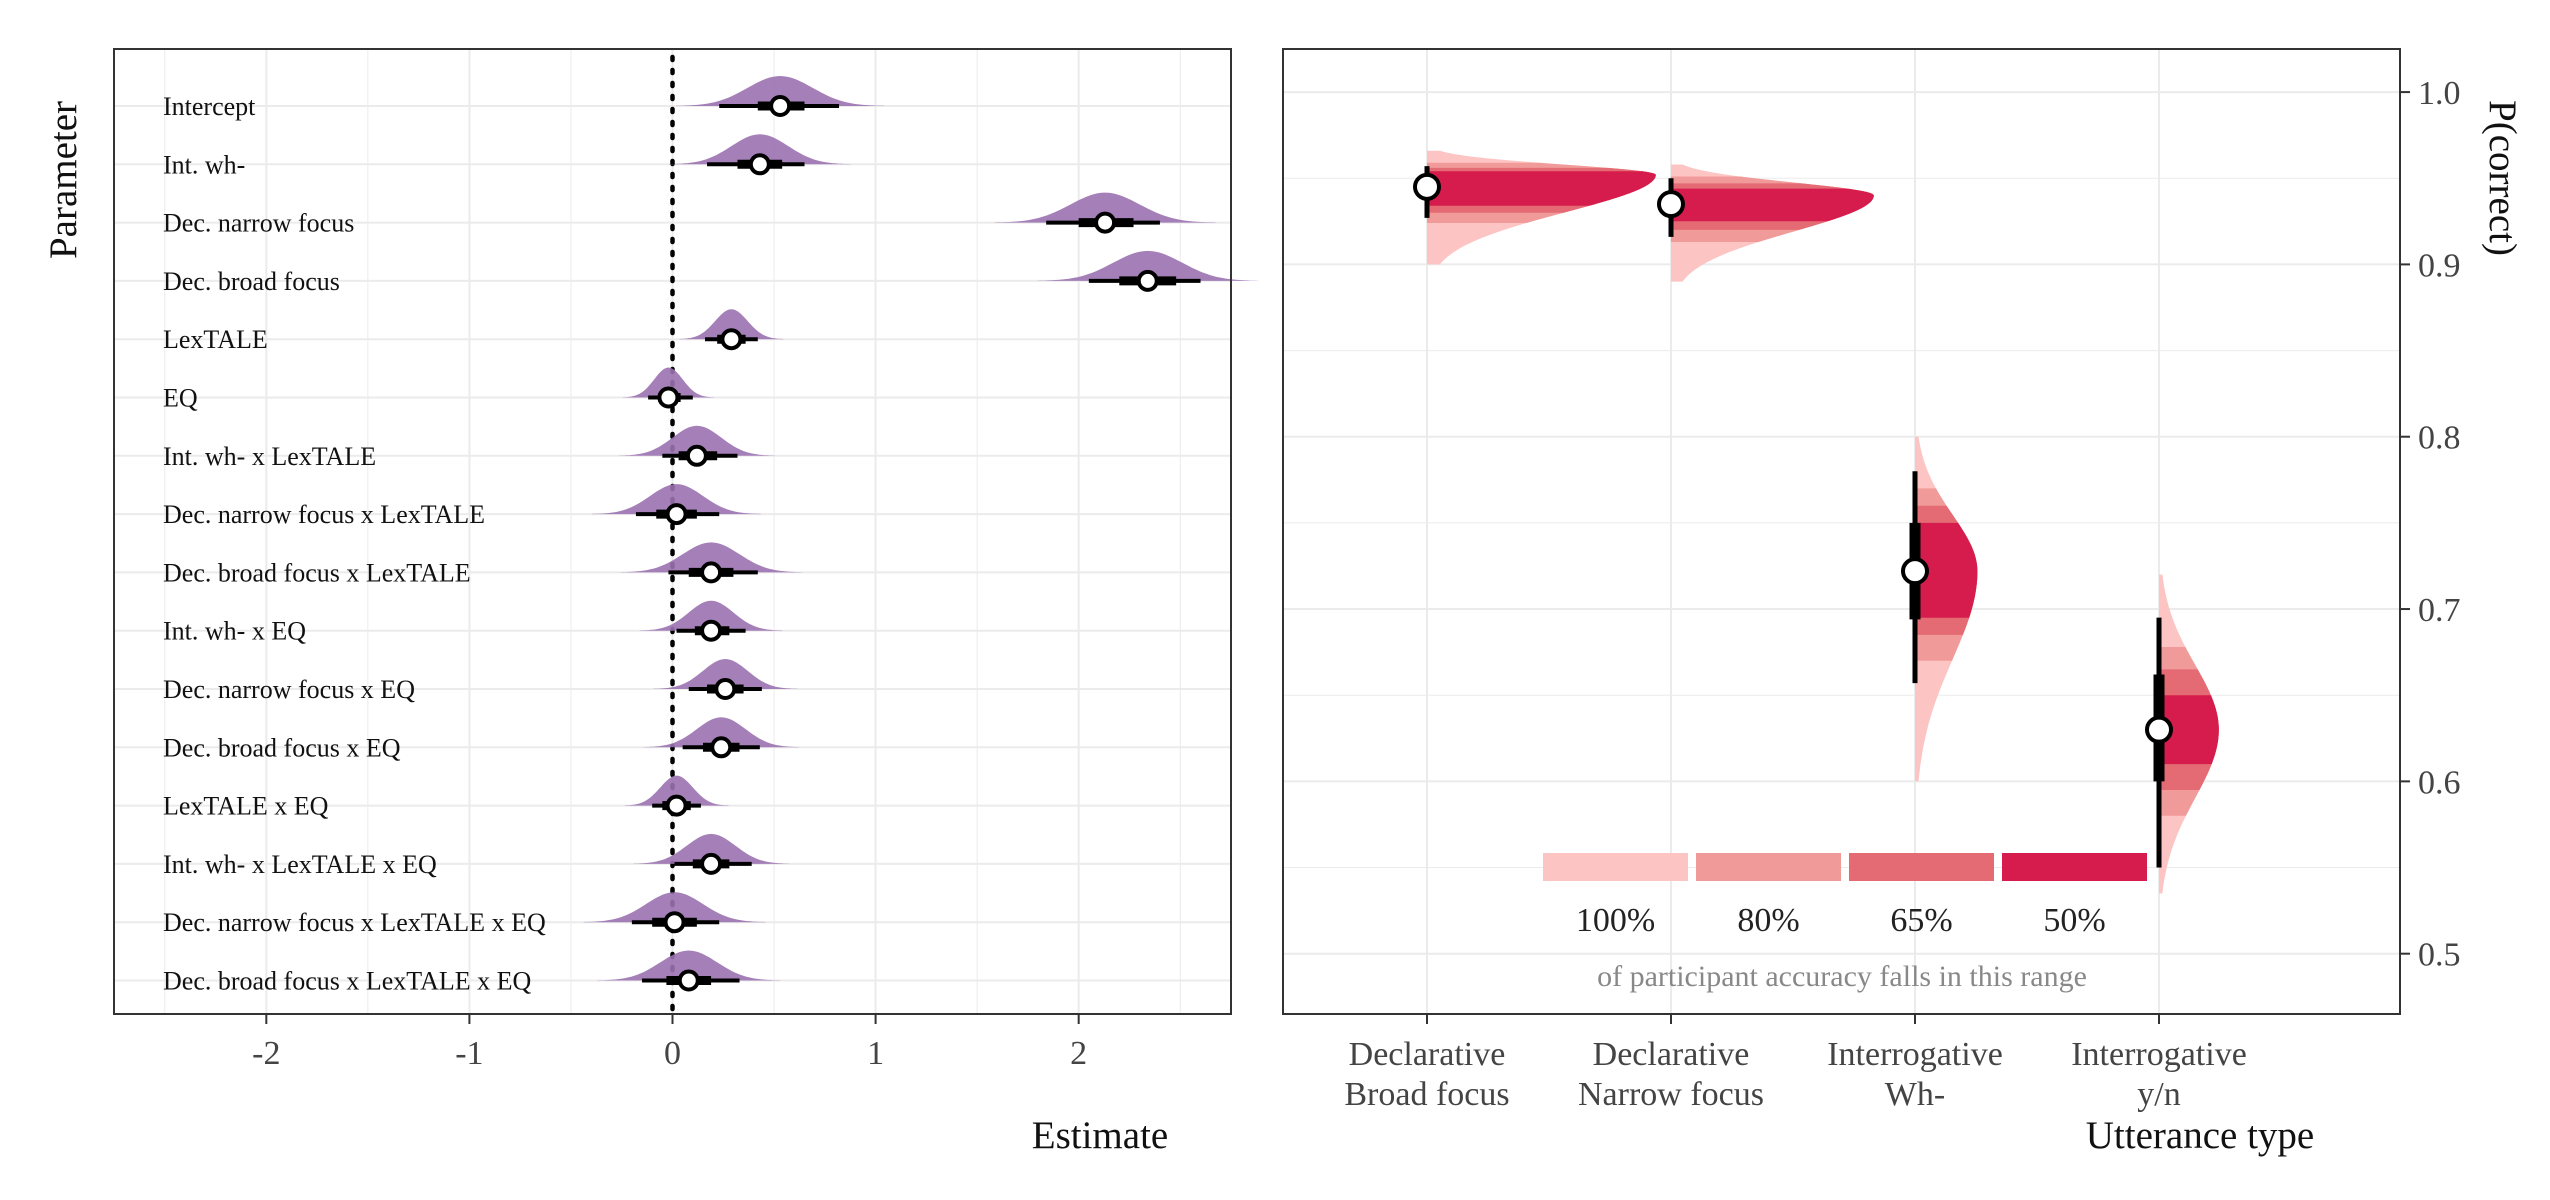 This screenshot has height=1200, width=2550. Describe the element at coordinates (2439, 93) in the screenshot. I see `y-tick-label: 1.0` at that location.